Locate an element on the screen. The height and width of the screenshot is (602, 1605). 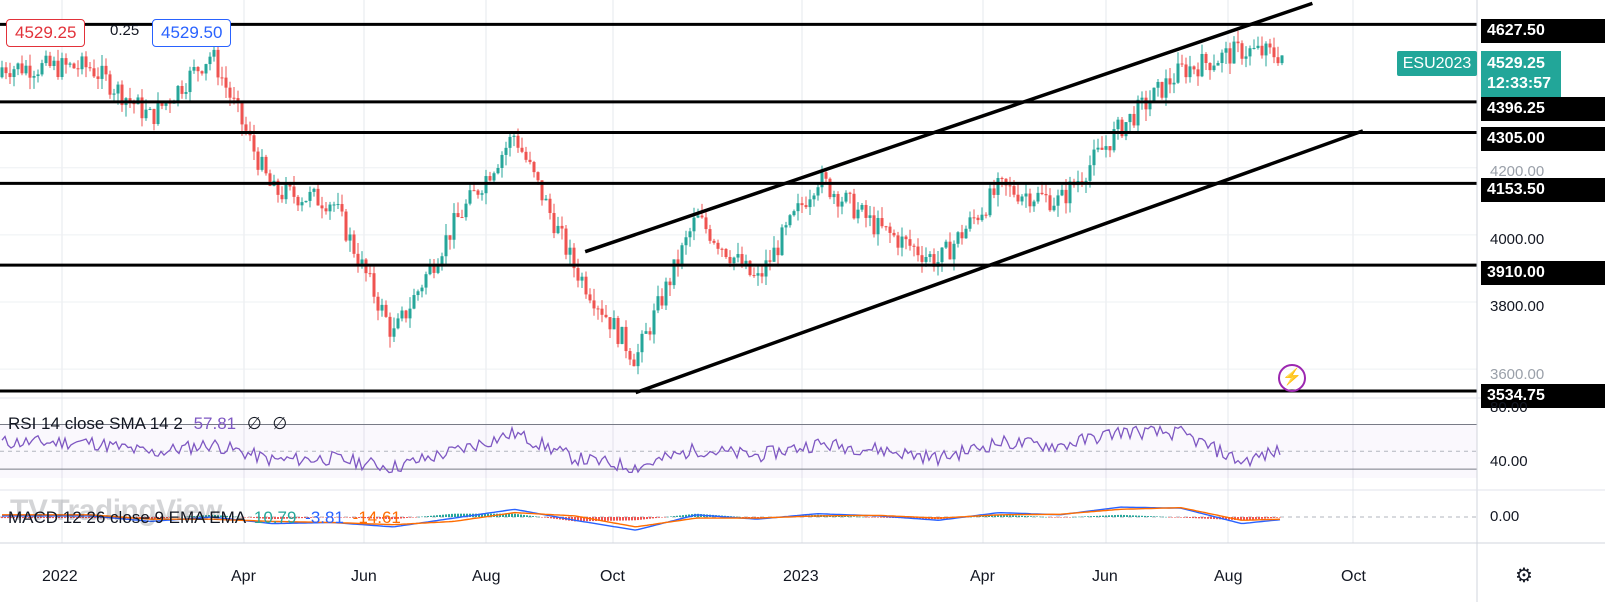
spread-value: 0.25 is located at coordinates (125, 30).